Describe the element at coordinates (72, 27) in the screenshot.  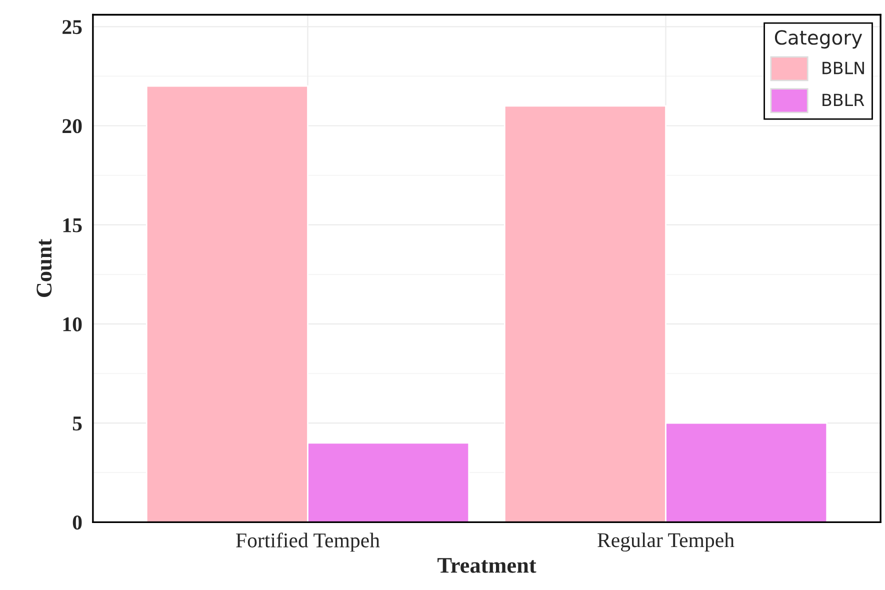
I see `y-tick-label: 25` at that location.